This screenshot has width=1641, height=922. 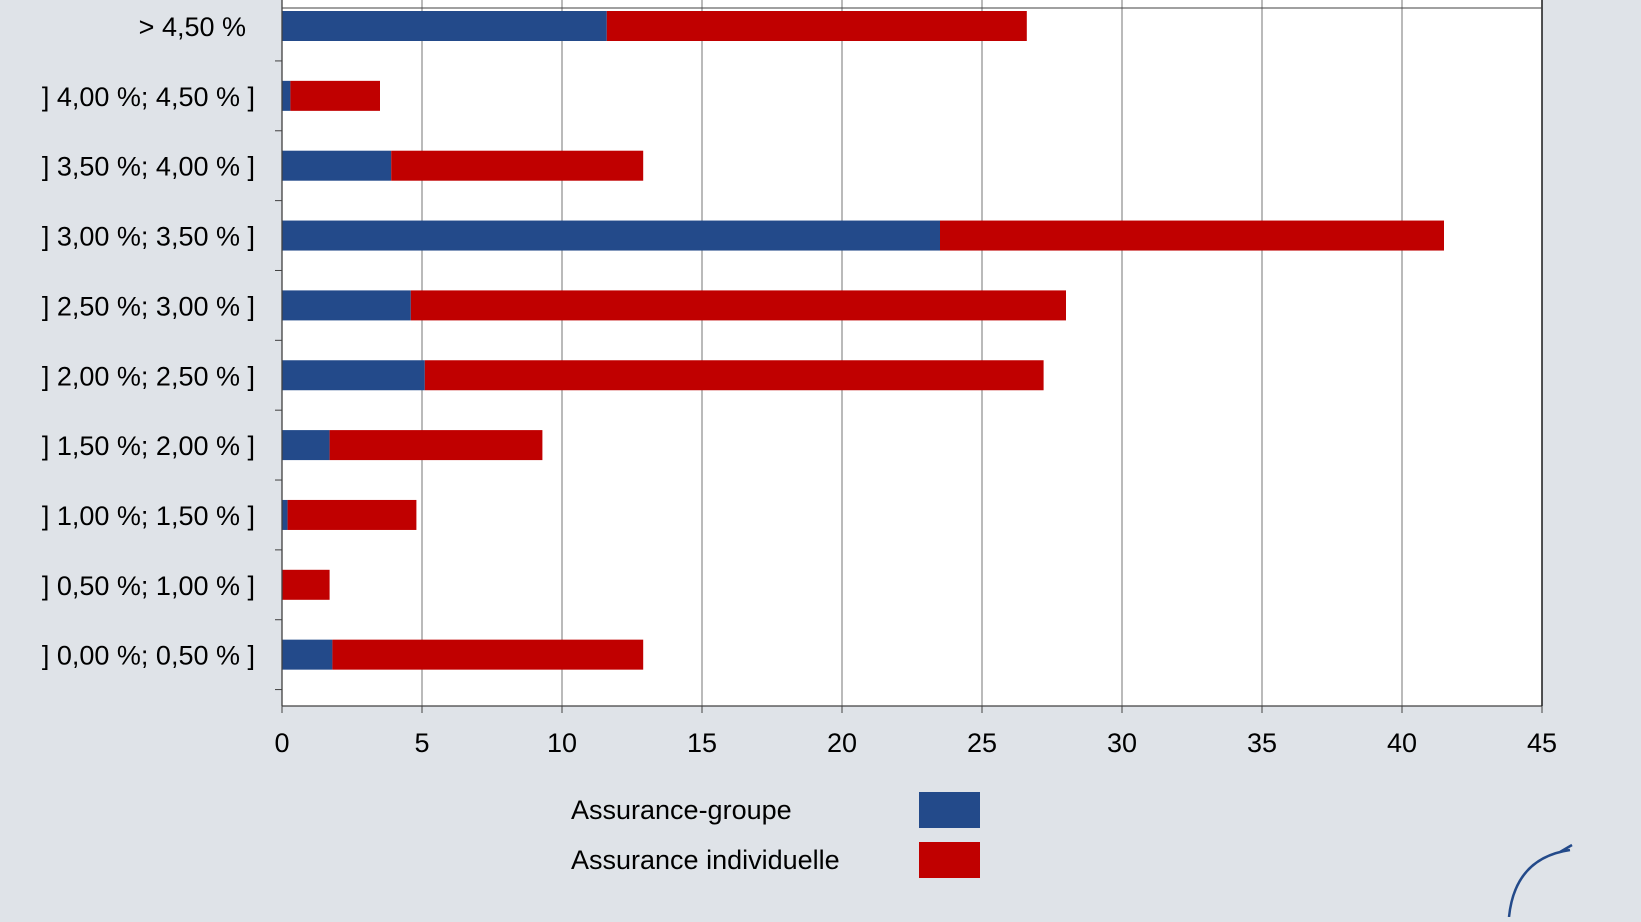 I want to click on x-tick-label: 5, so click(x=421, y=743).